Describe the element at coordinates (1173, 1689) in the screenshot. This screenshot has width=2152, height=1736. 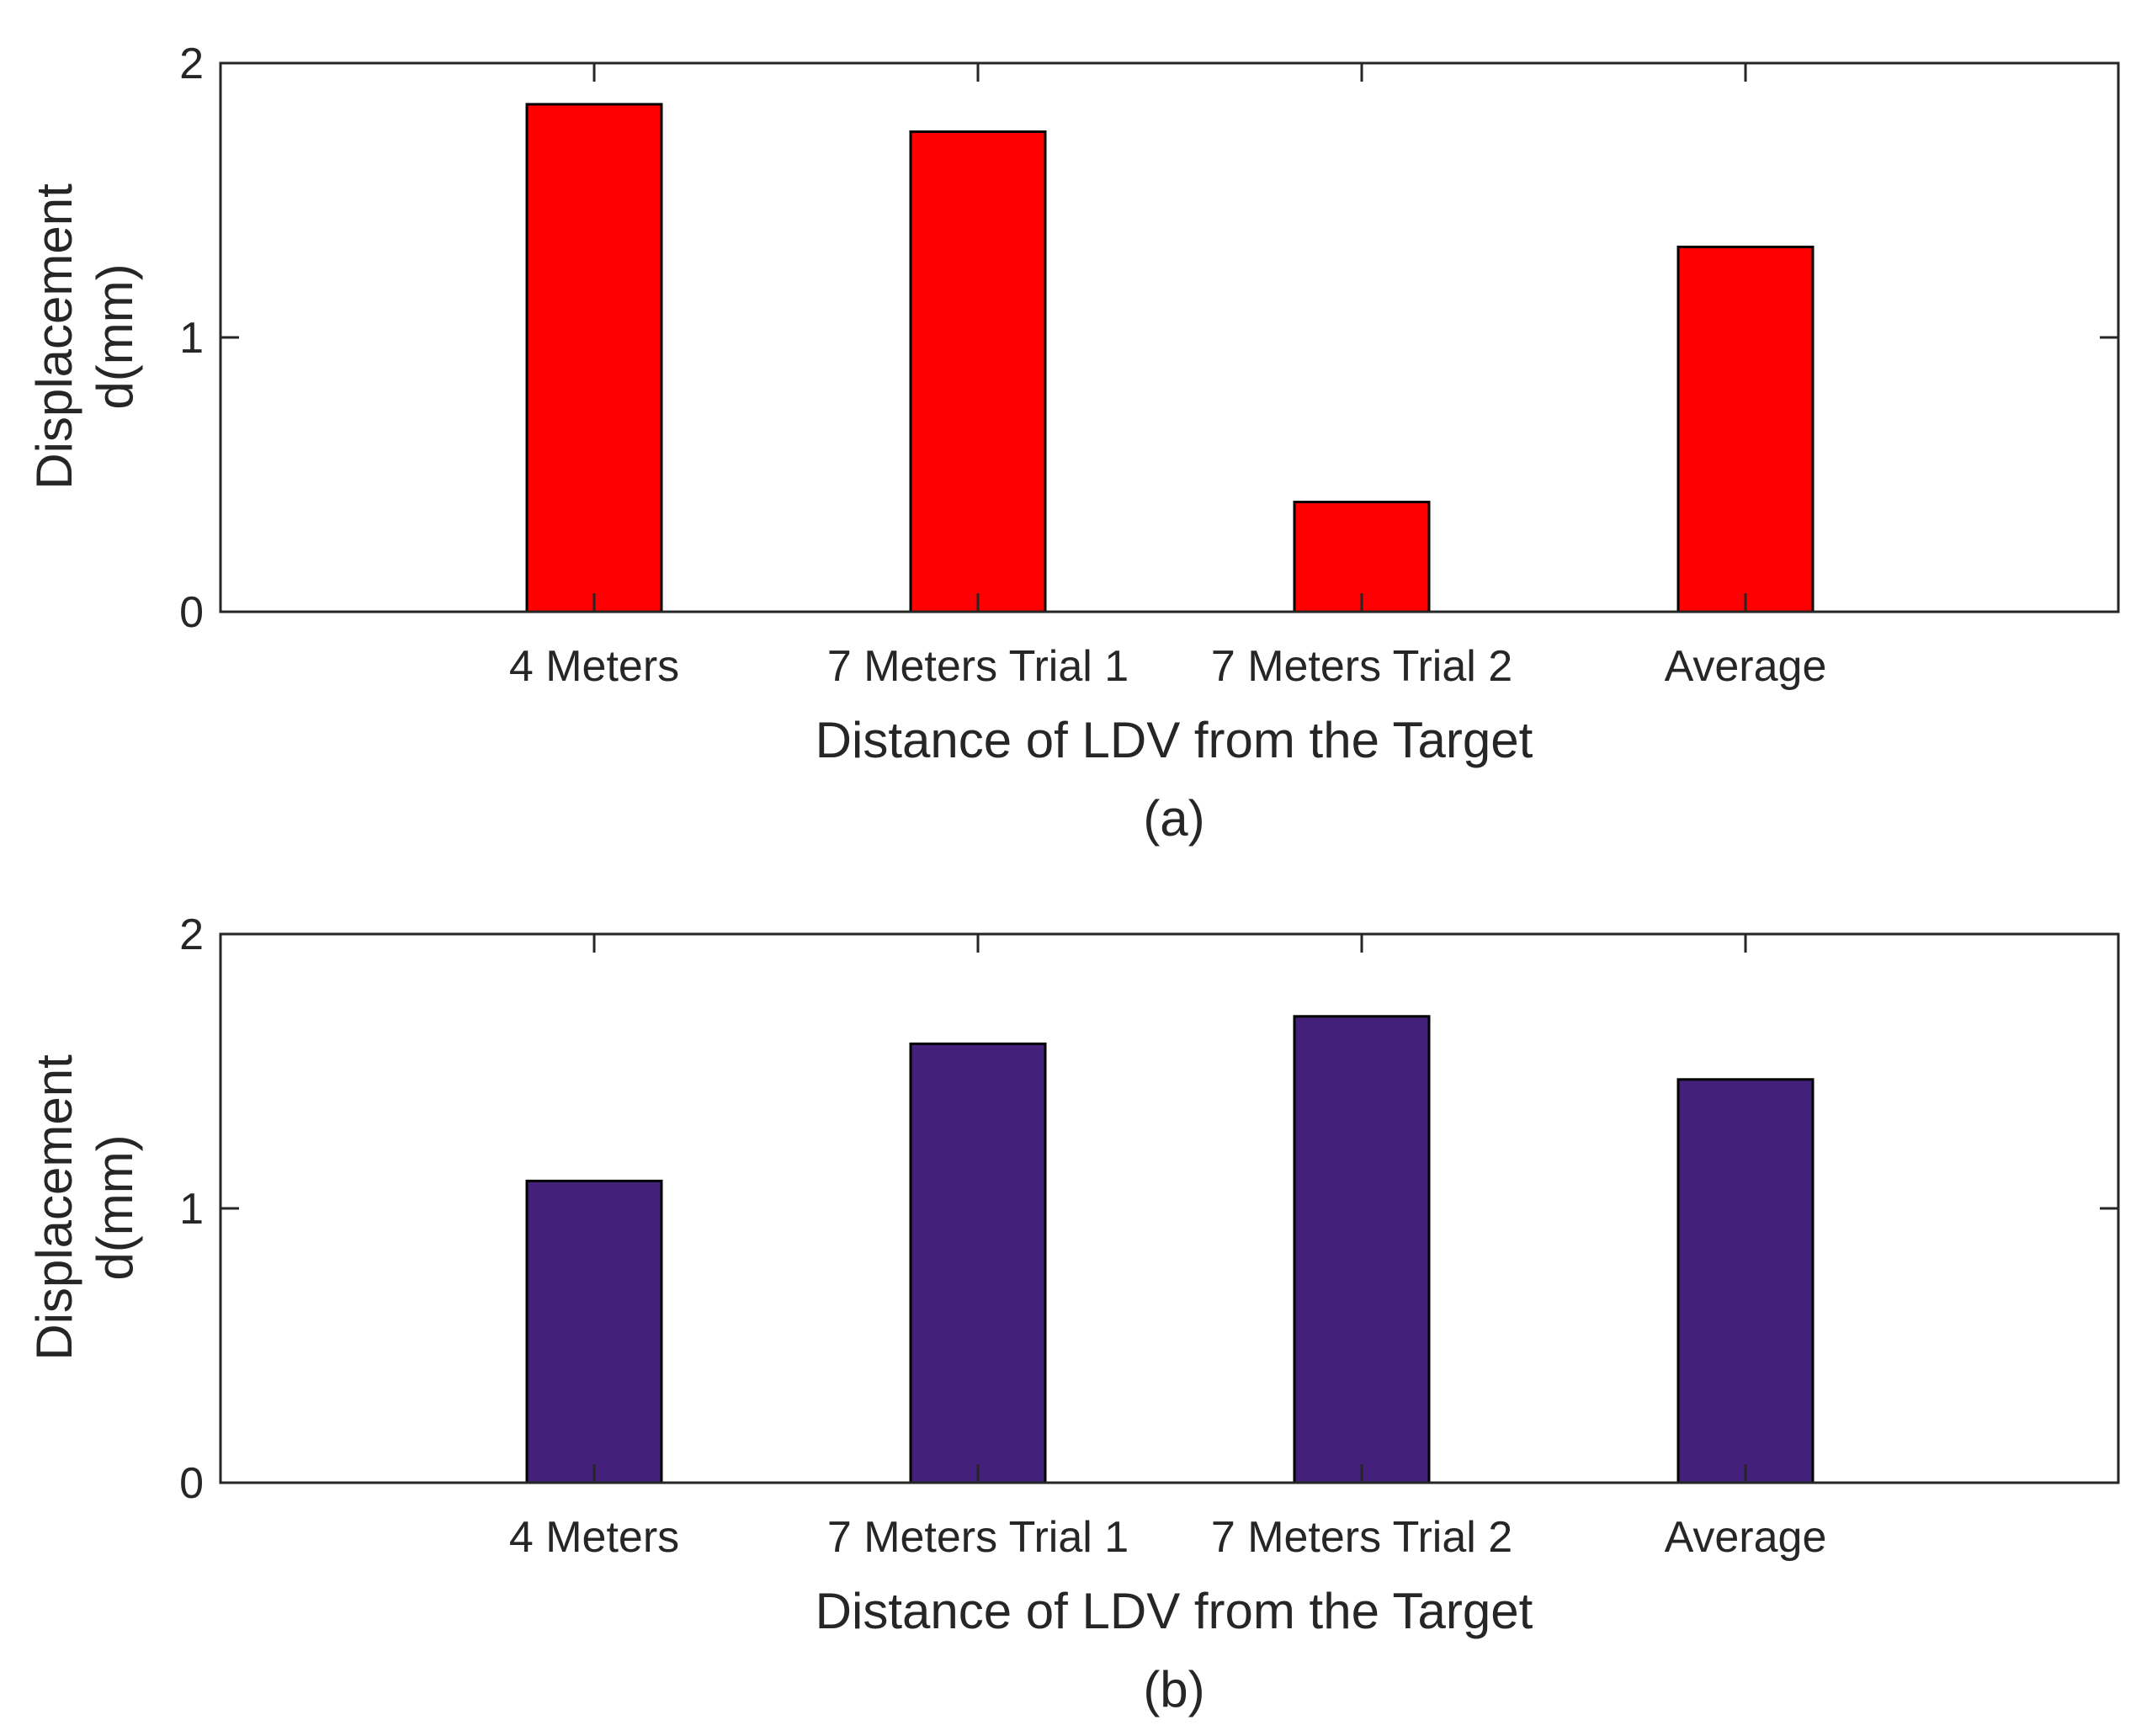
I see `panel-caption: (b)` at that location.